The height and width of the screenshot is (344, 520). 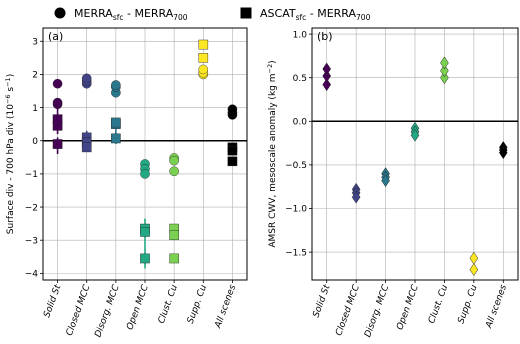 I want to click on panel-a-ytick-label: 0, so click(x=35, y=142).